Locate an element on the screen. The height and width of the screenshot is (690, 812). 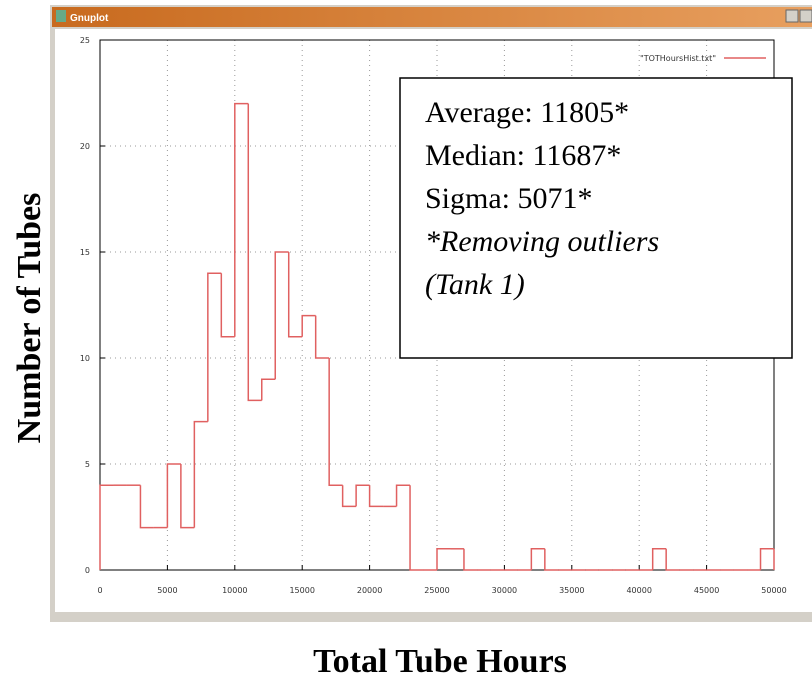
x-tick-label: 45000 is located at coordinates (706, 590).